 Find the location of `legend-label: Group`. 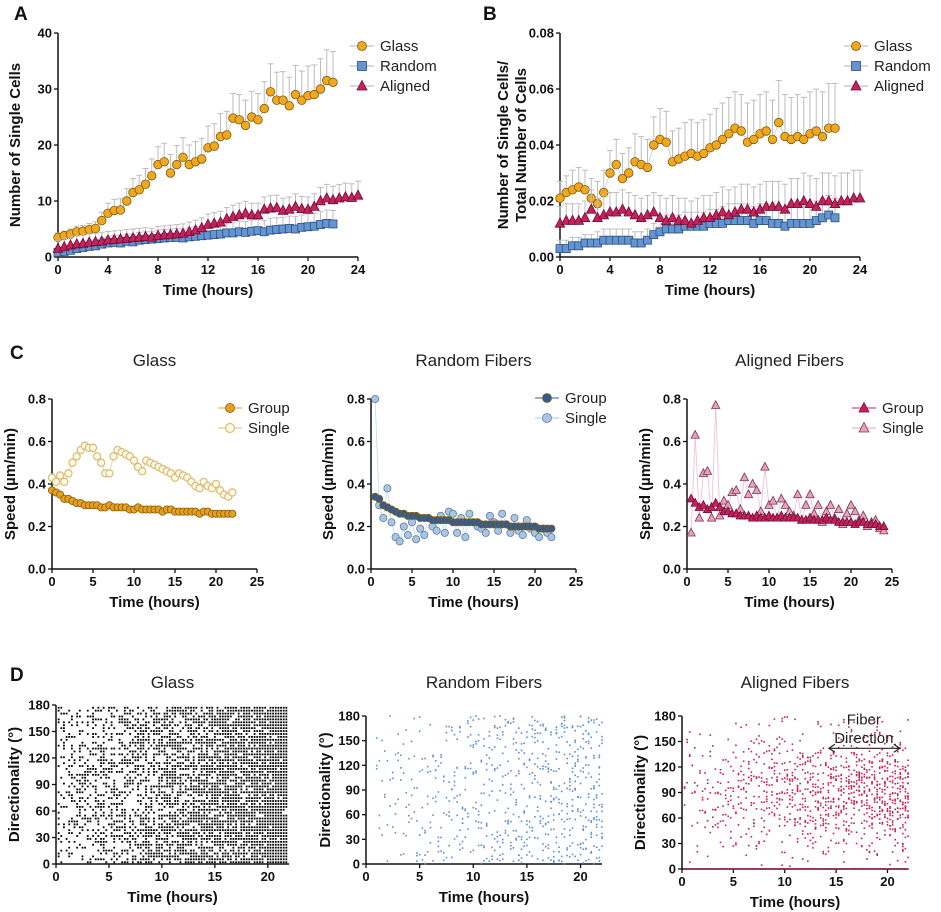

legend-label: Group is located at coordinates (586, 398).